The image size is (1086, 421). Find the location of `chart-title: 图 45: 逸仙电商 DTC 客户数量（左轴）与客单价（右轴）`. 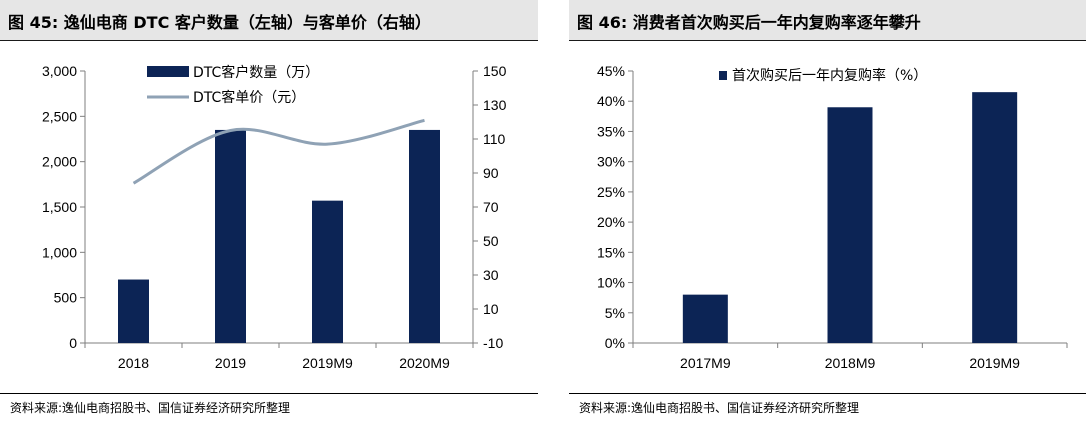

chart-title: 图 45: 逸仙电商 DTC 客户数量（左轴）与客单价（右轴） is located at coordinates (219, 22).